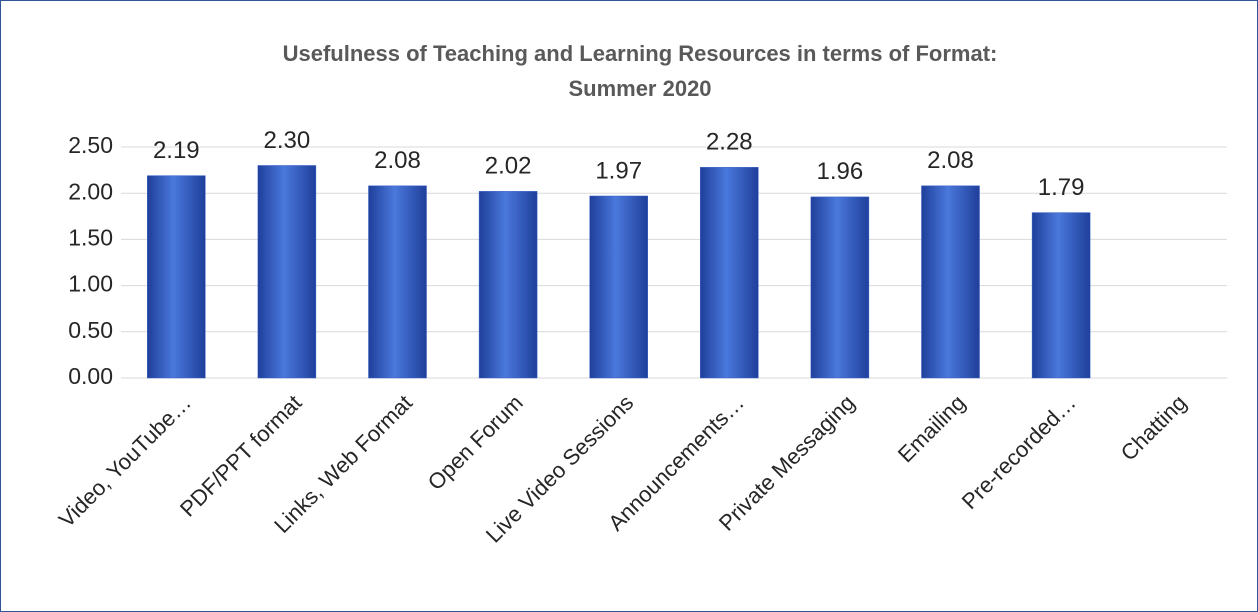 Image resolution: width=1258 pixels, height=612 pixels. Describe the element at coordinates (90, 376) in the screenshot. I see `y-tick-label: 0.00` at that location.